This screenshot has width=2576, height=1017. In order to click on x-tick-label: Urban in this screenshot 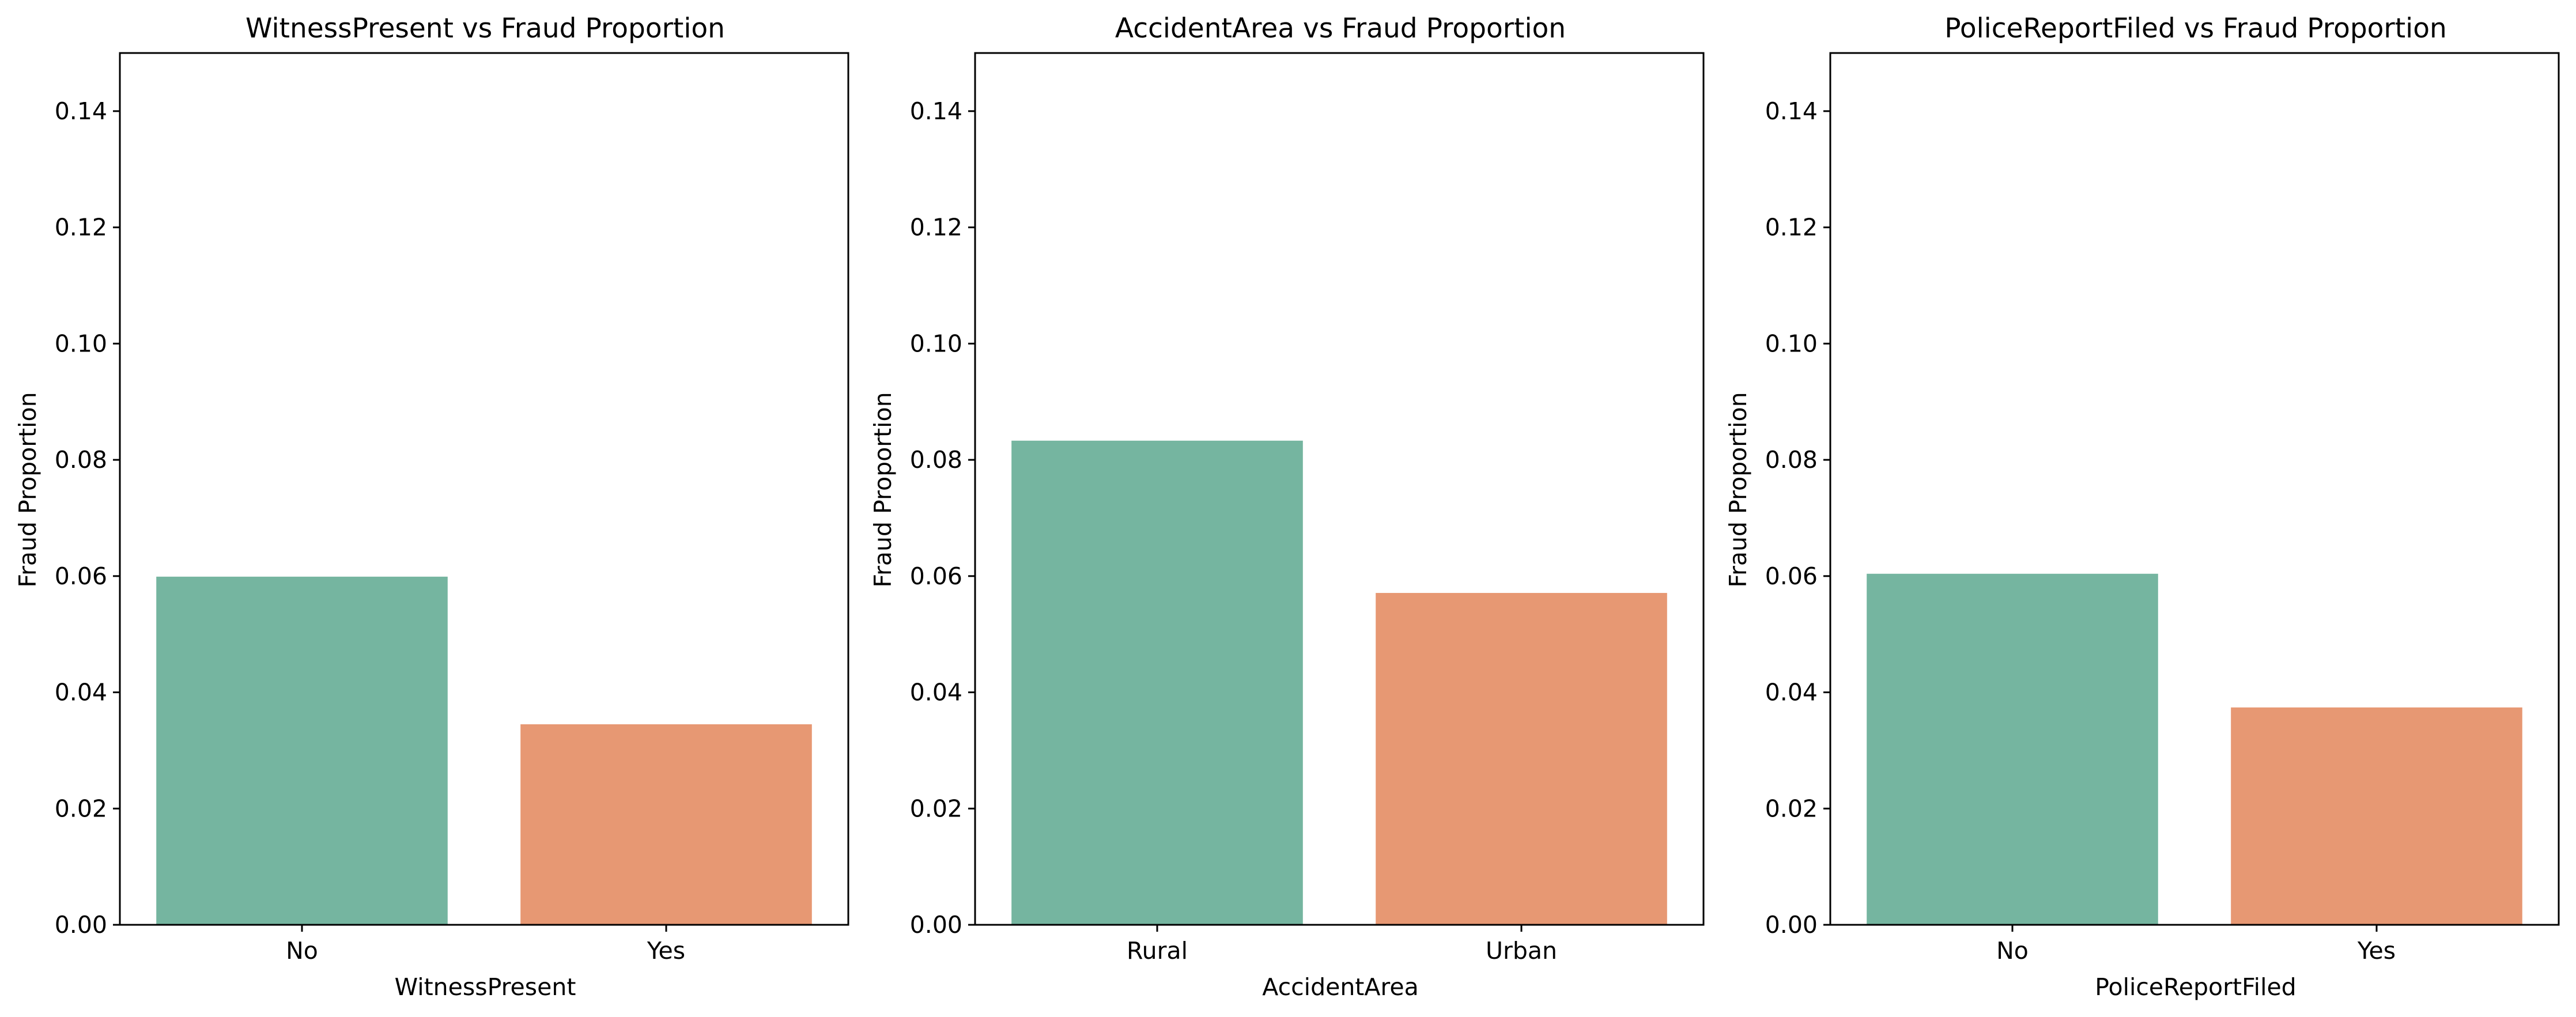, I will do `click(1521, 951)`.